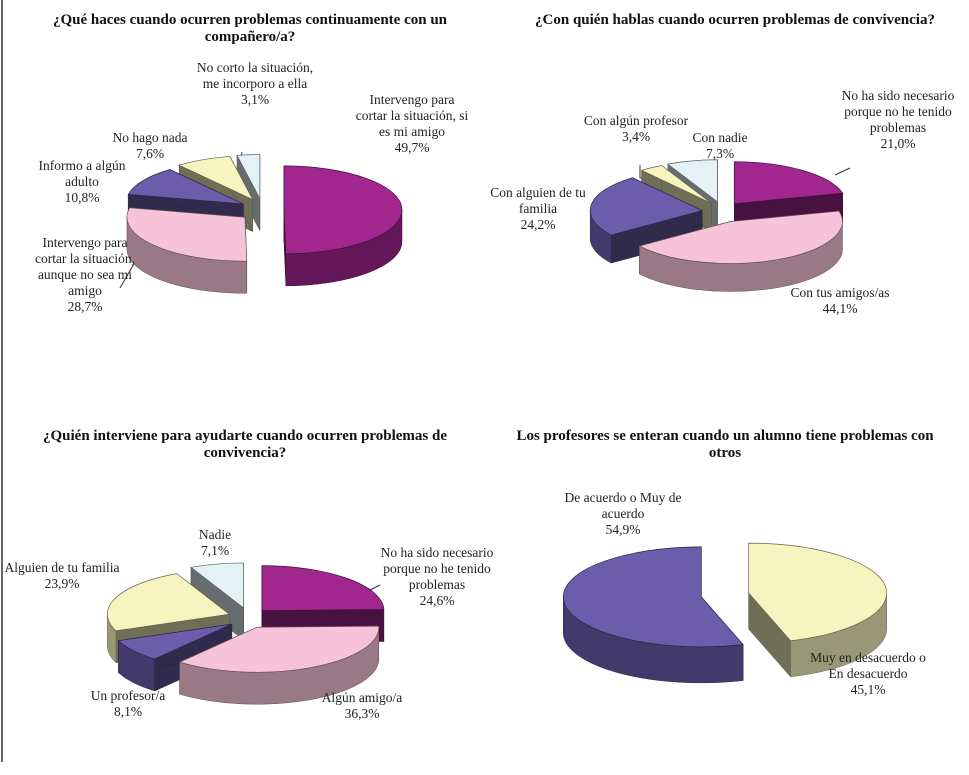 The image size is (969, 775). Describe the element at coordinates (255, 99) in the screenshot. I see `slice-value: 3,1%` at that location.